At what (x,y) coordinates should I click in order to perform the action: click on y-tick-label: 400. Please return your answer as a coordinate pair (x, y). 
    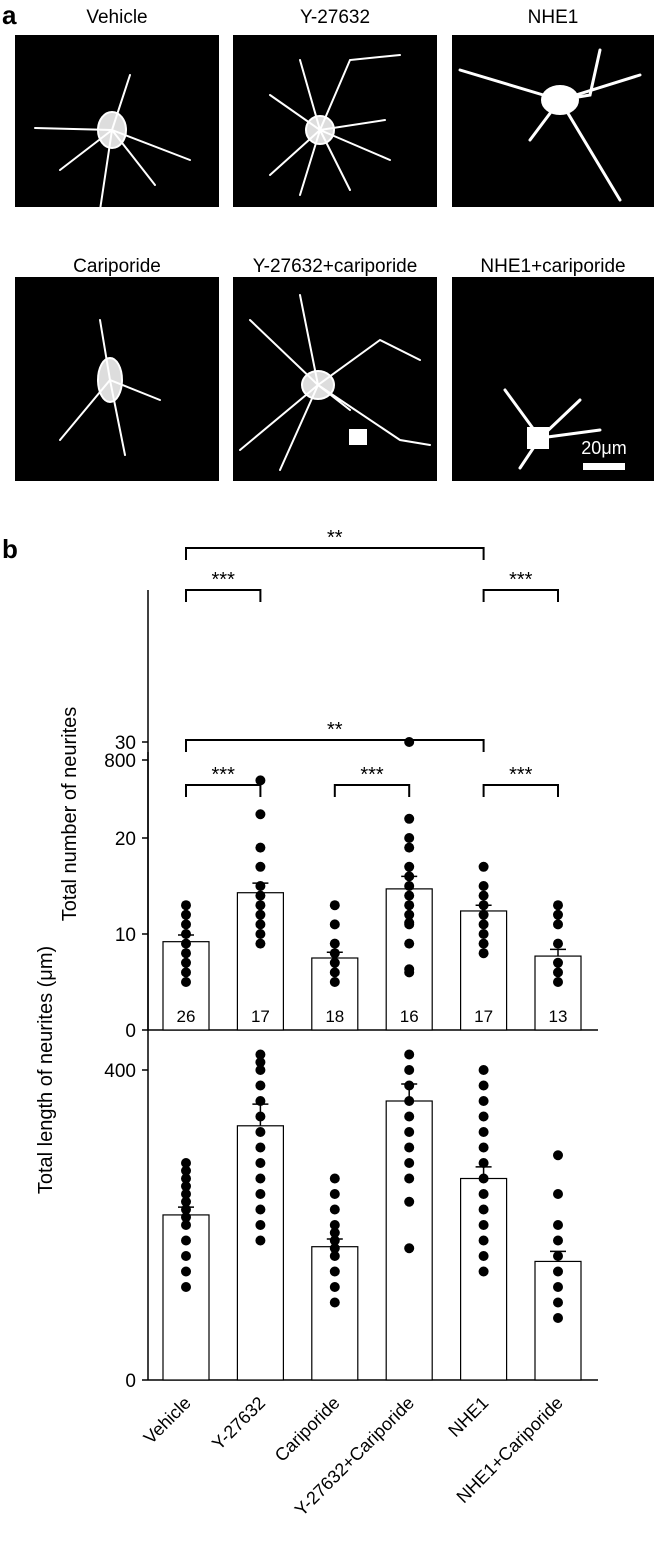
    Looking at the image, I should click on (120, 1071).